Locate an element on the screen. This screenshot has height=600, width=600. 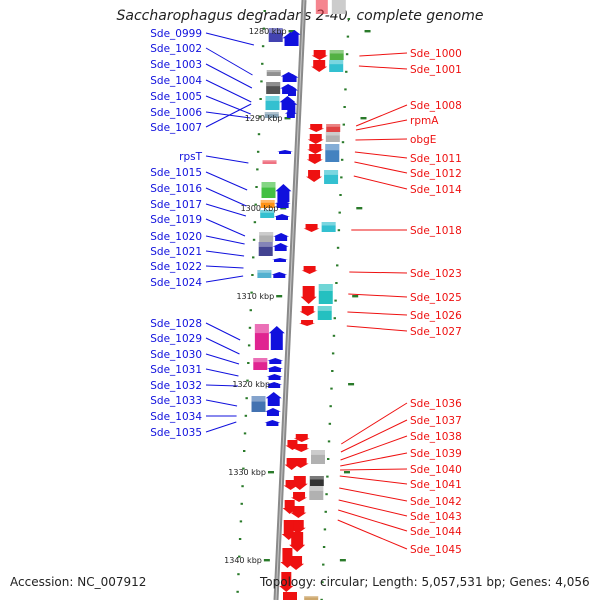
gene-label-forward: Sde_1029 is located at coordinates (176, 339).